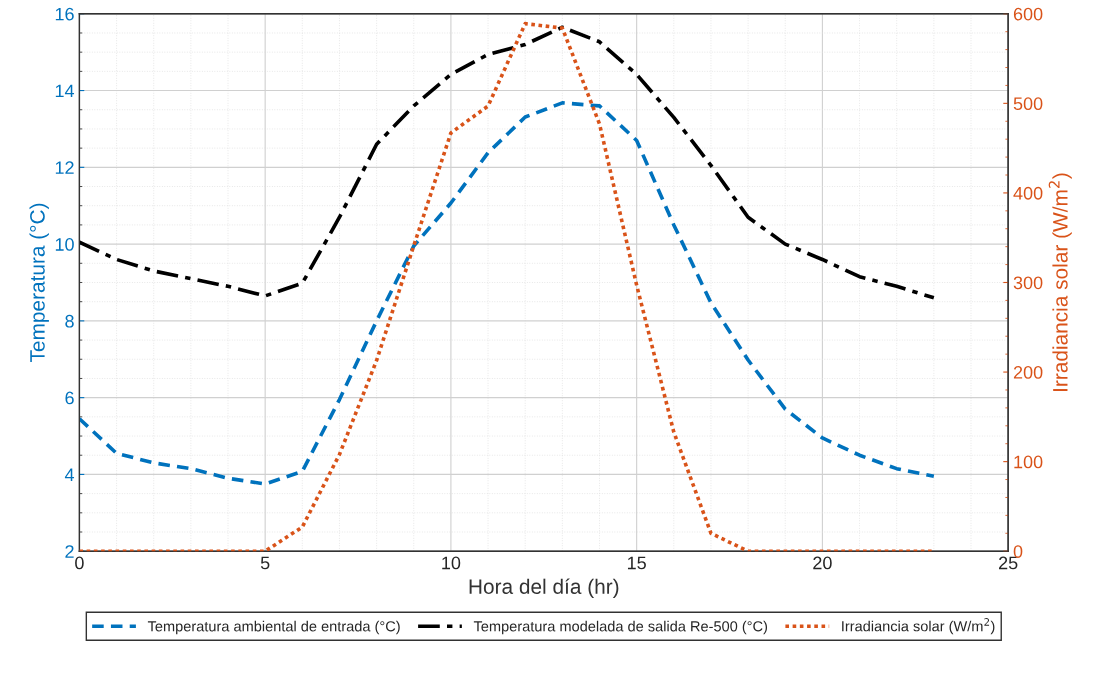  Describe the element at coordinates (544, 588) in the screenshot. I see `x-axis-title: Hora del día (hr)` at that location.